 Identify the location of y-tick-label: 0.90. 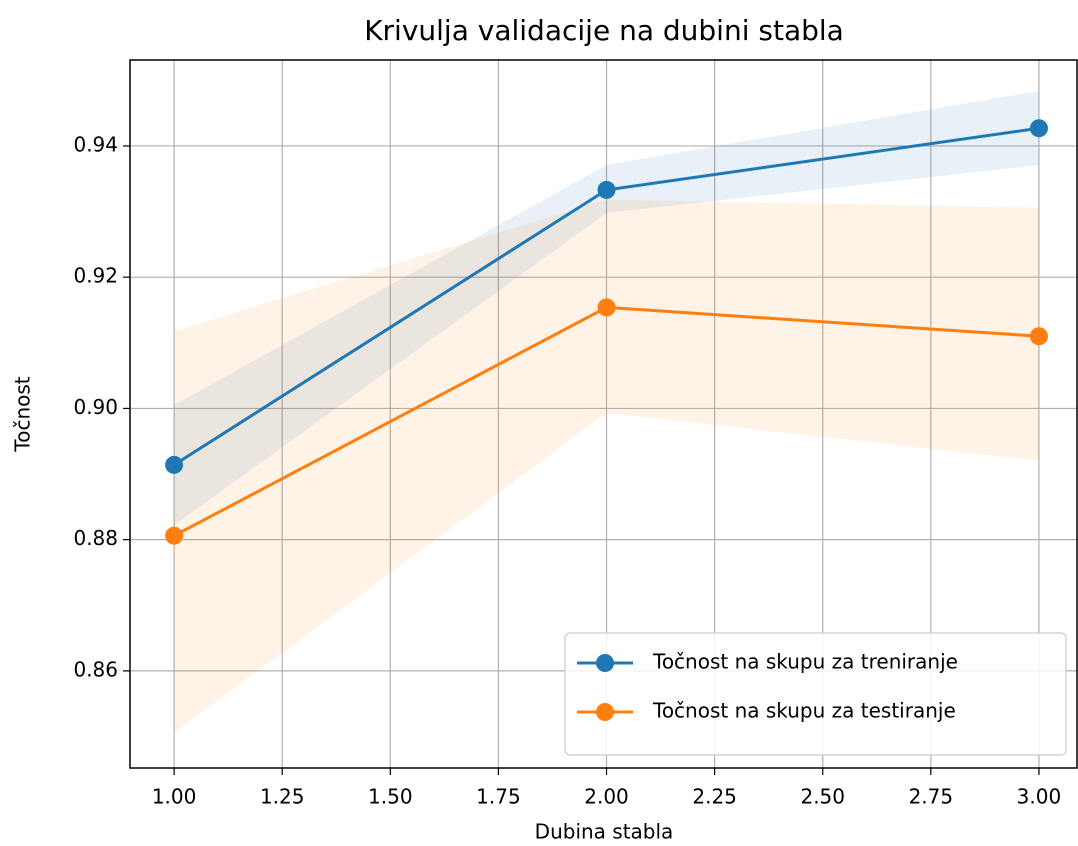
(95, 407).